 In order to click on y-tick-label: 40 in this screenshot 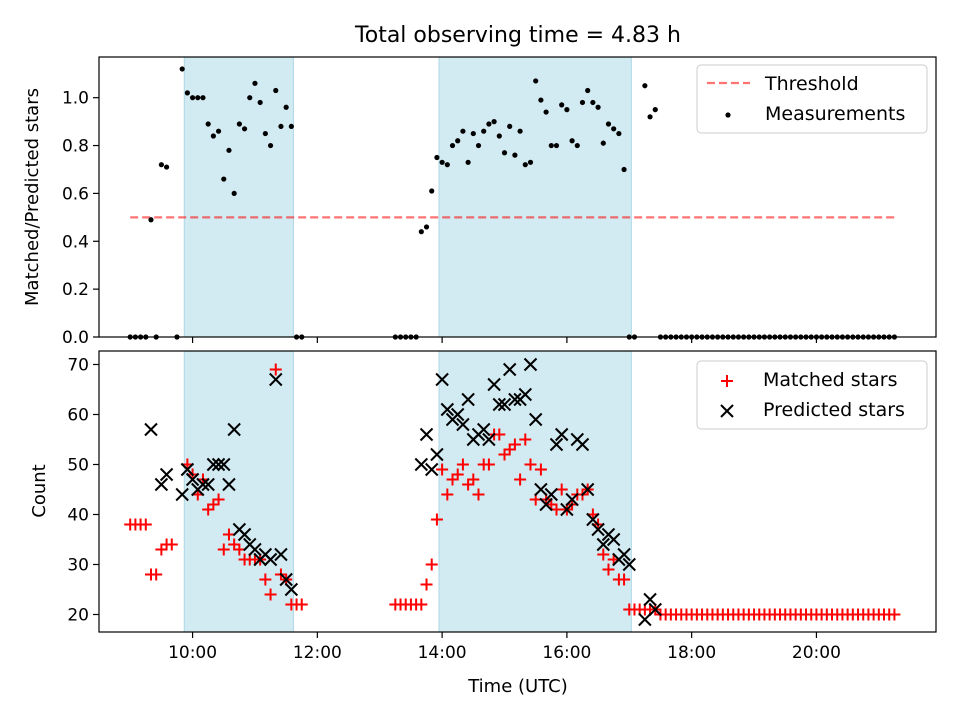, I will do `click(78, 516)`.